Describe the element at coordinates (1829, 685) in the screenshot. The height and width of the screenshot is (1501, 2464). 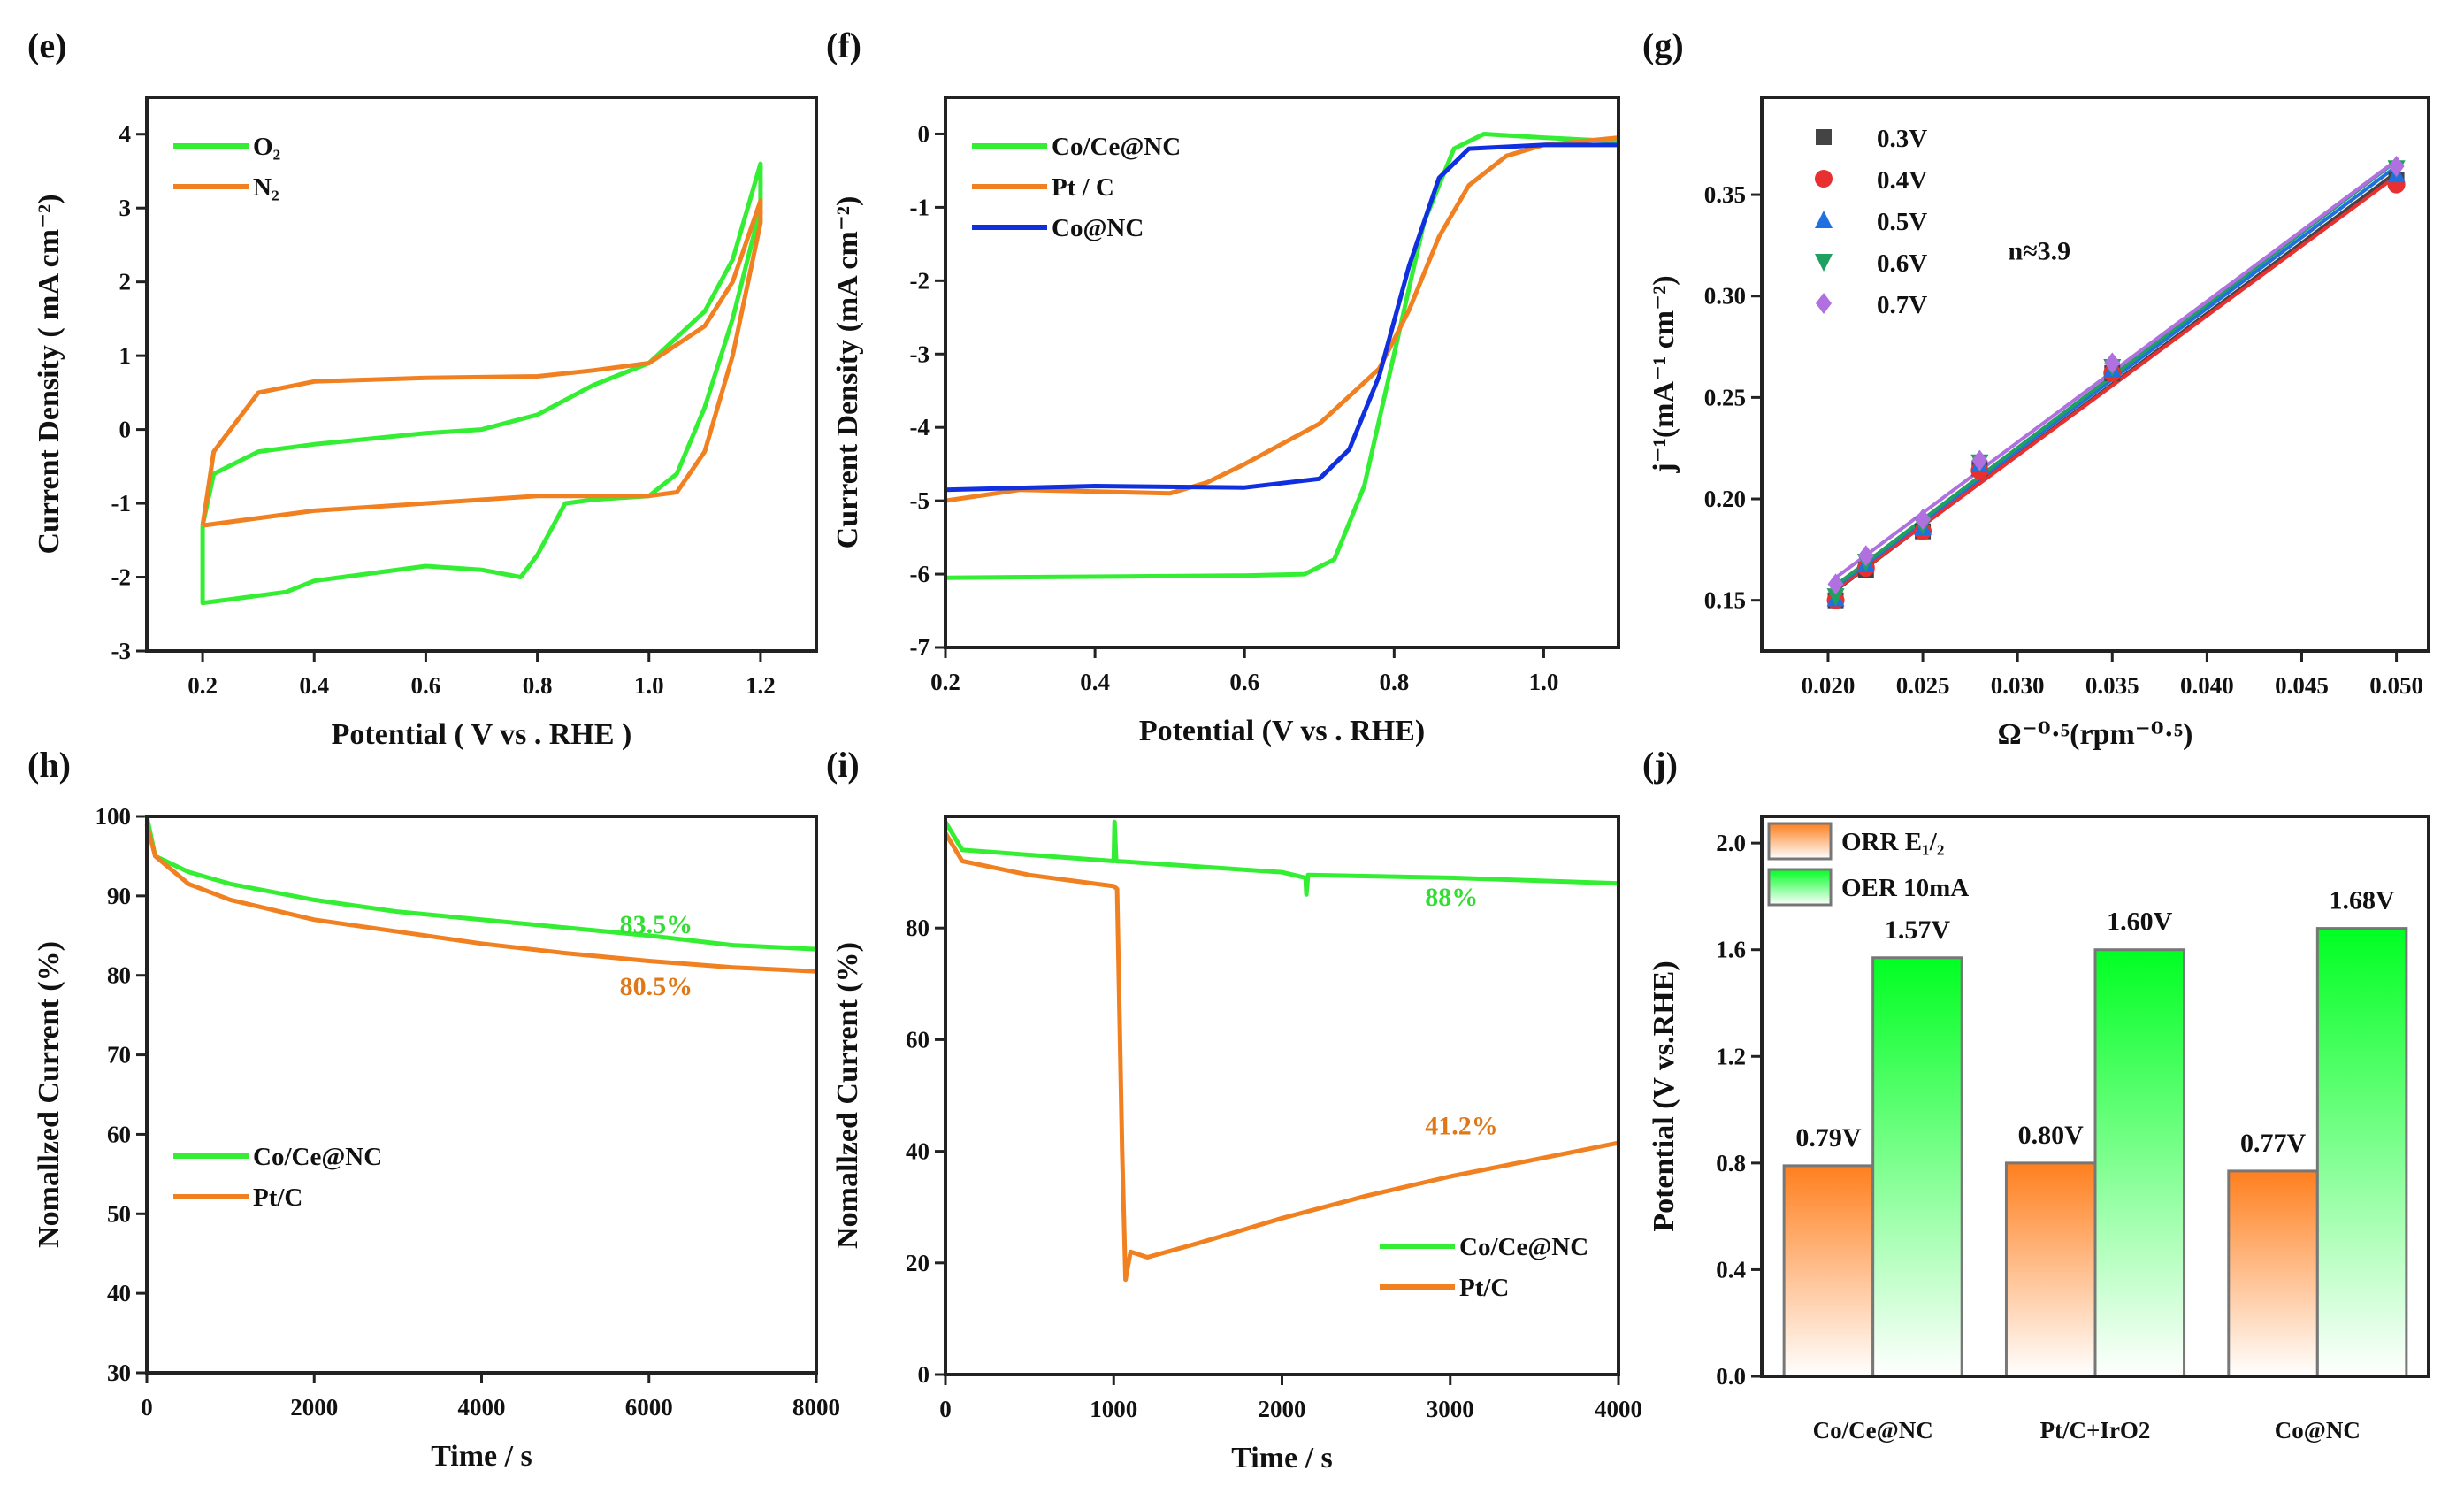
I see `x-tick-label: 0.020` at that location.